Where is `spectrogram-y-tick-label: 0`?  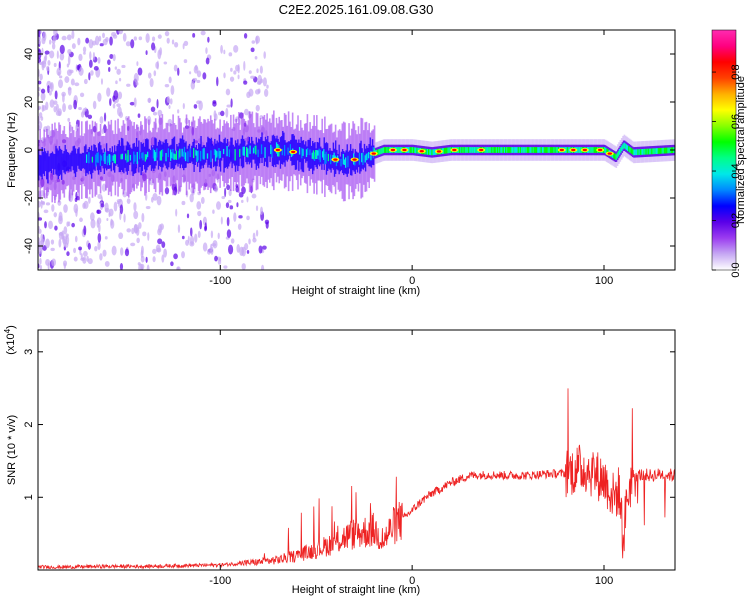
spectrogram-y-tick-label: 0 is located at coordinates (29, 150).